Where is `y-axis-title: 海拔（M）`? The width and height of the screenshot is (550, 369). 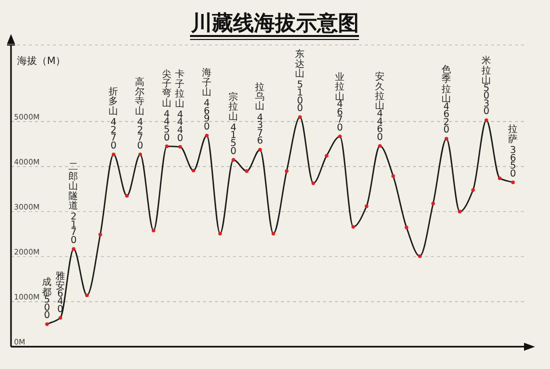 y-axis-title: 海拔（M） is located at coordinates (41, 61).